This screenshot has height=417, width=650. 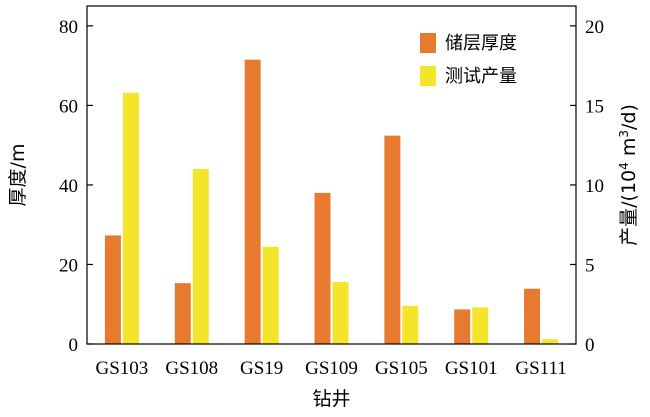 What do you see at coordinates (68, 265) in the screenshot?
I see `left-tick-label-20: 20` at bounding box center [68, 265].